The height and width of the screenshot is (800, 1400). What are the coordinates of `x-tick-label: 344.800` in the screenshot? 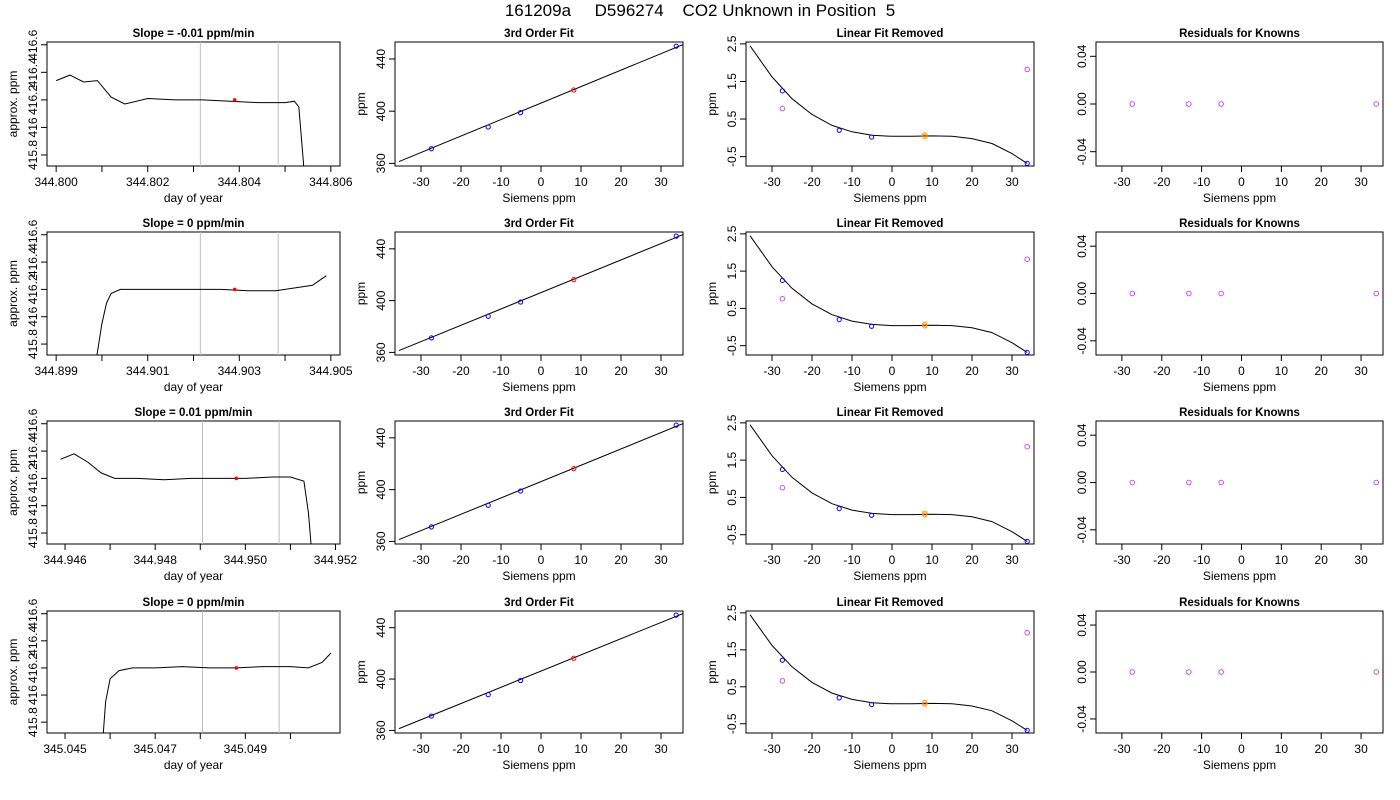 It's located at (56, 182).